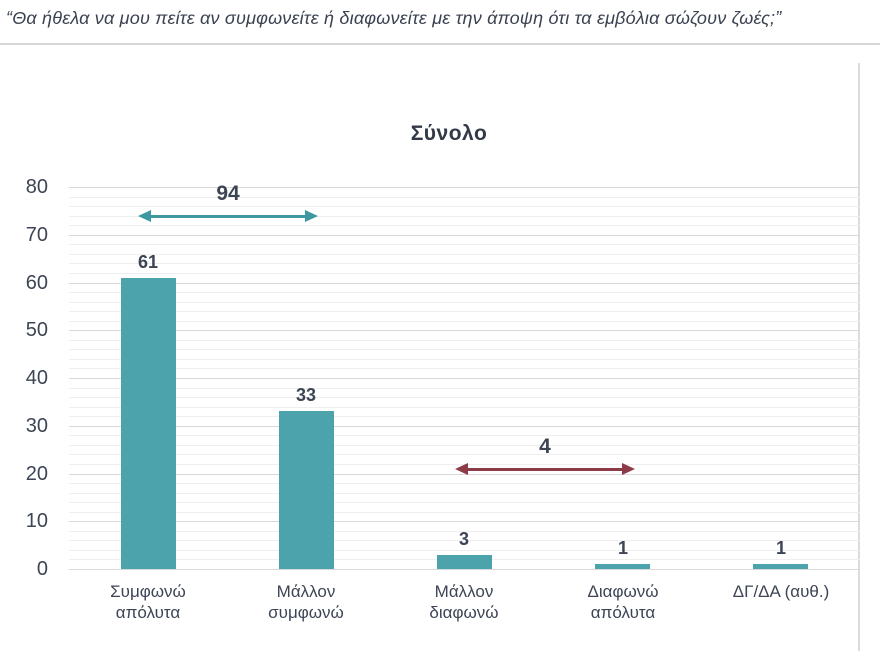 The height and width of the screenshot is (651, 880). I want to click on x-tick-label: Μάλλον συμφωνώ, so click(306, 602).